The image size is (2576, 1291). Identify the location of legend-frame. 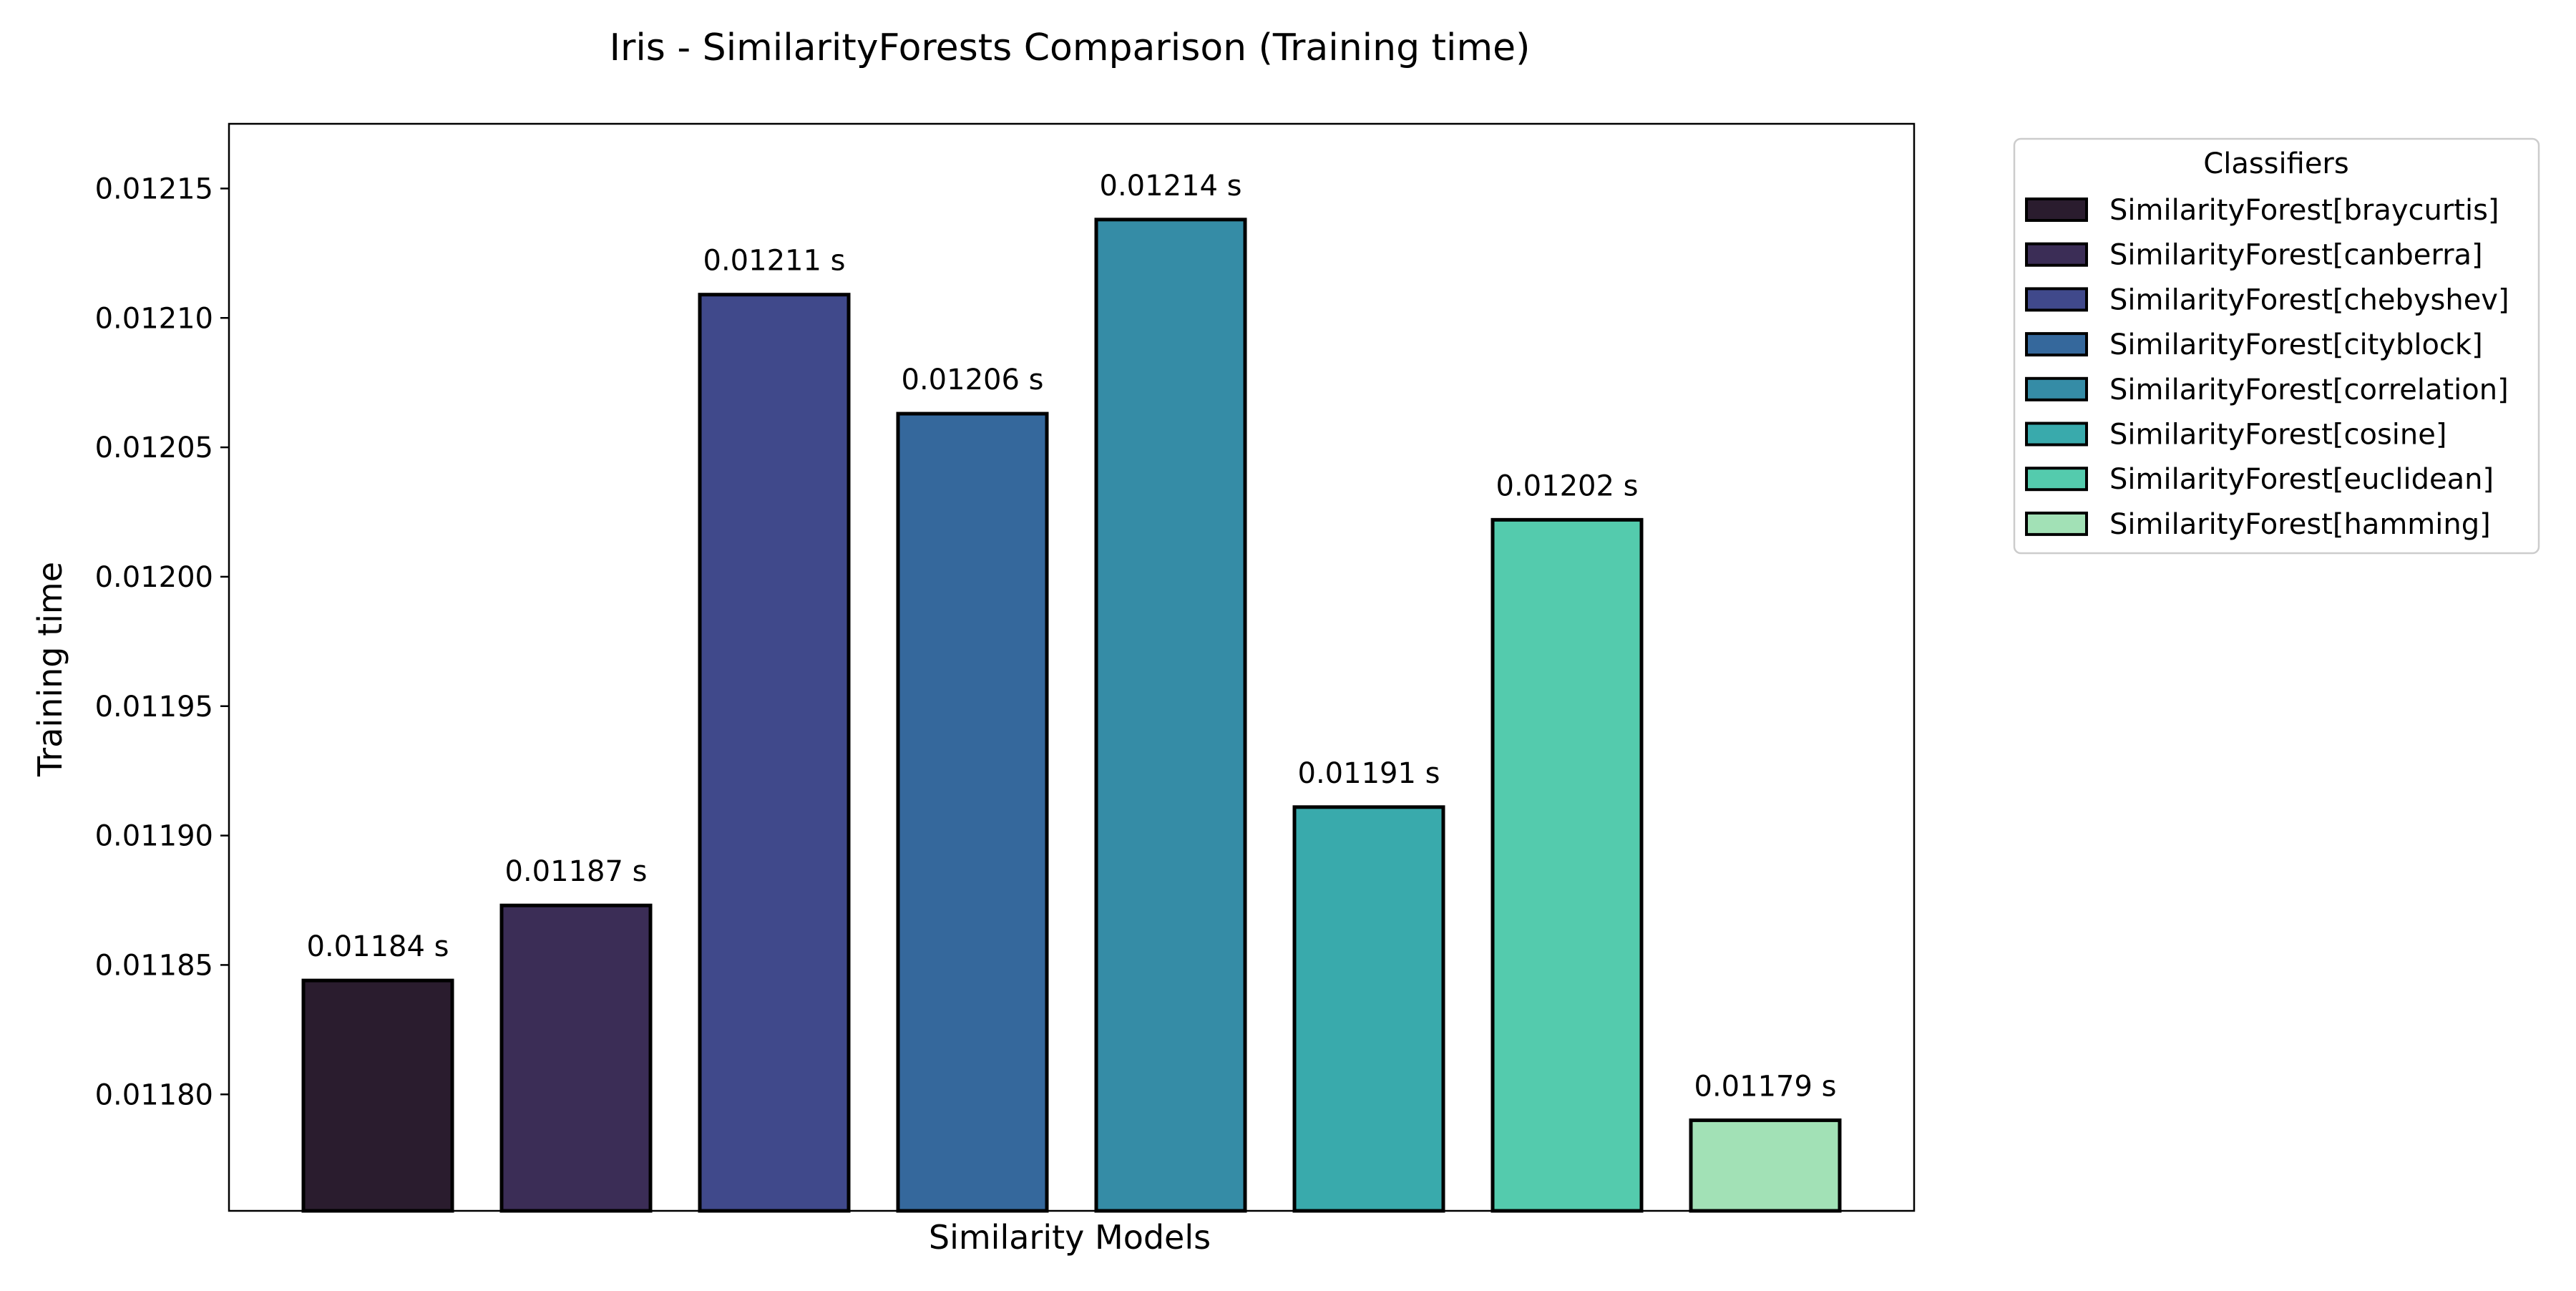
(2276, 346).